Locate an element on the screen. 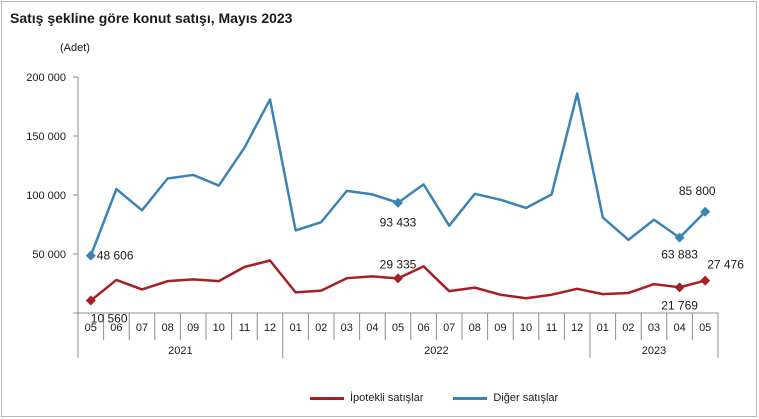 Image resolution: width=759 pixels, height=419 pixels. legend-label-ipotekli: İpotekli satışlar is located at coordinates (387, 398).